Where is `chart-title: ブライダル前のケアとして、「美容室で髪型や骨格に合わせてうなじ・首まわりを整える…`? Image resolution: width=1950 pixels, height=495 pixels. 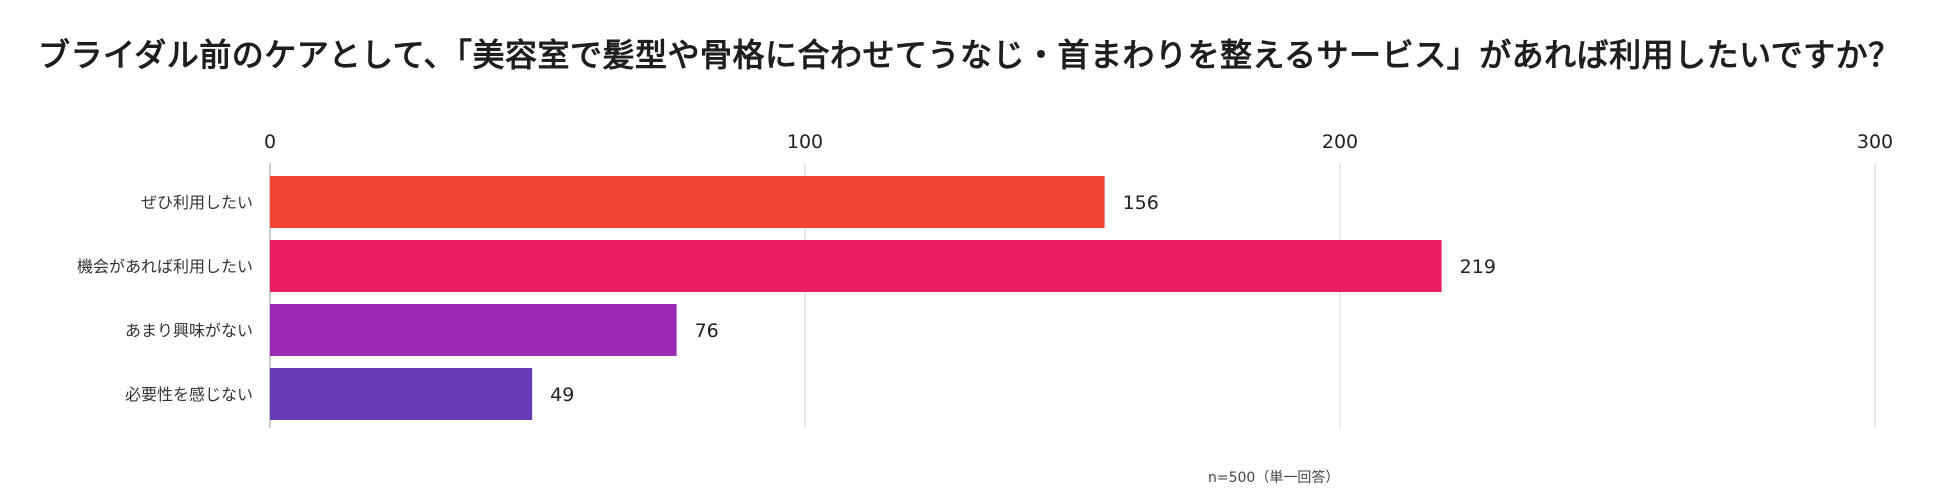 chart-title: ブライダル前のケアとして、「美容室で髪型や骨格に合わせてうなじ・首まわりを整える… is located at coordinates (969, 55).